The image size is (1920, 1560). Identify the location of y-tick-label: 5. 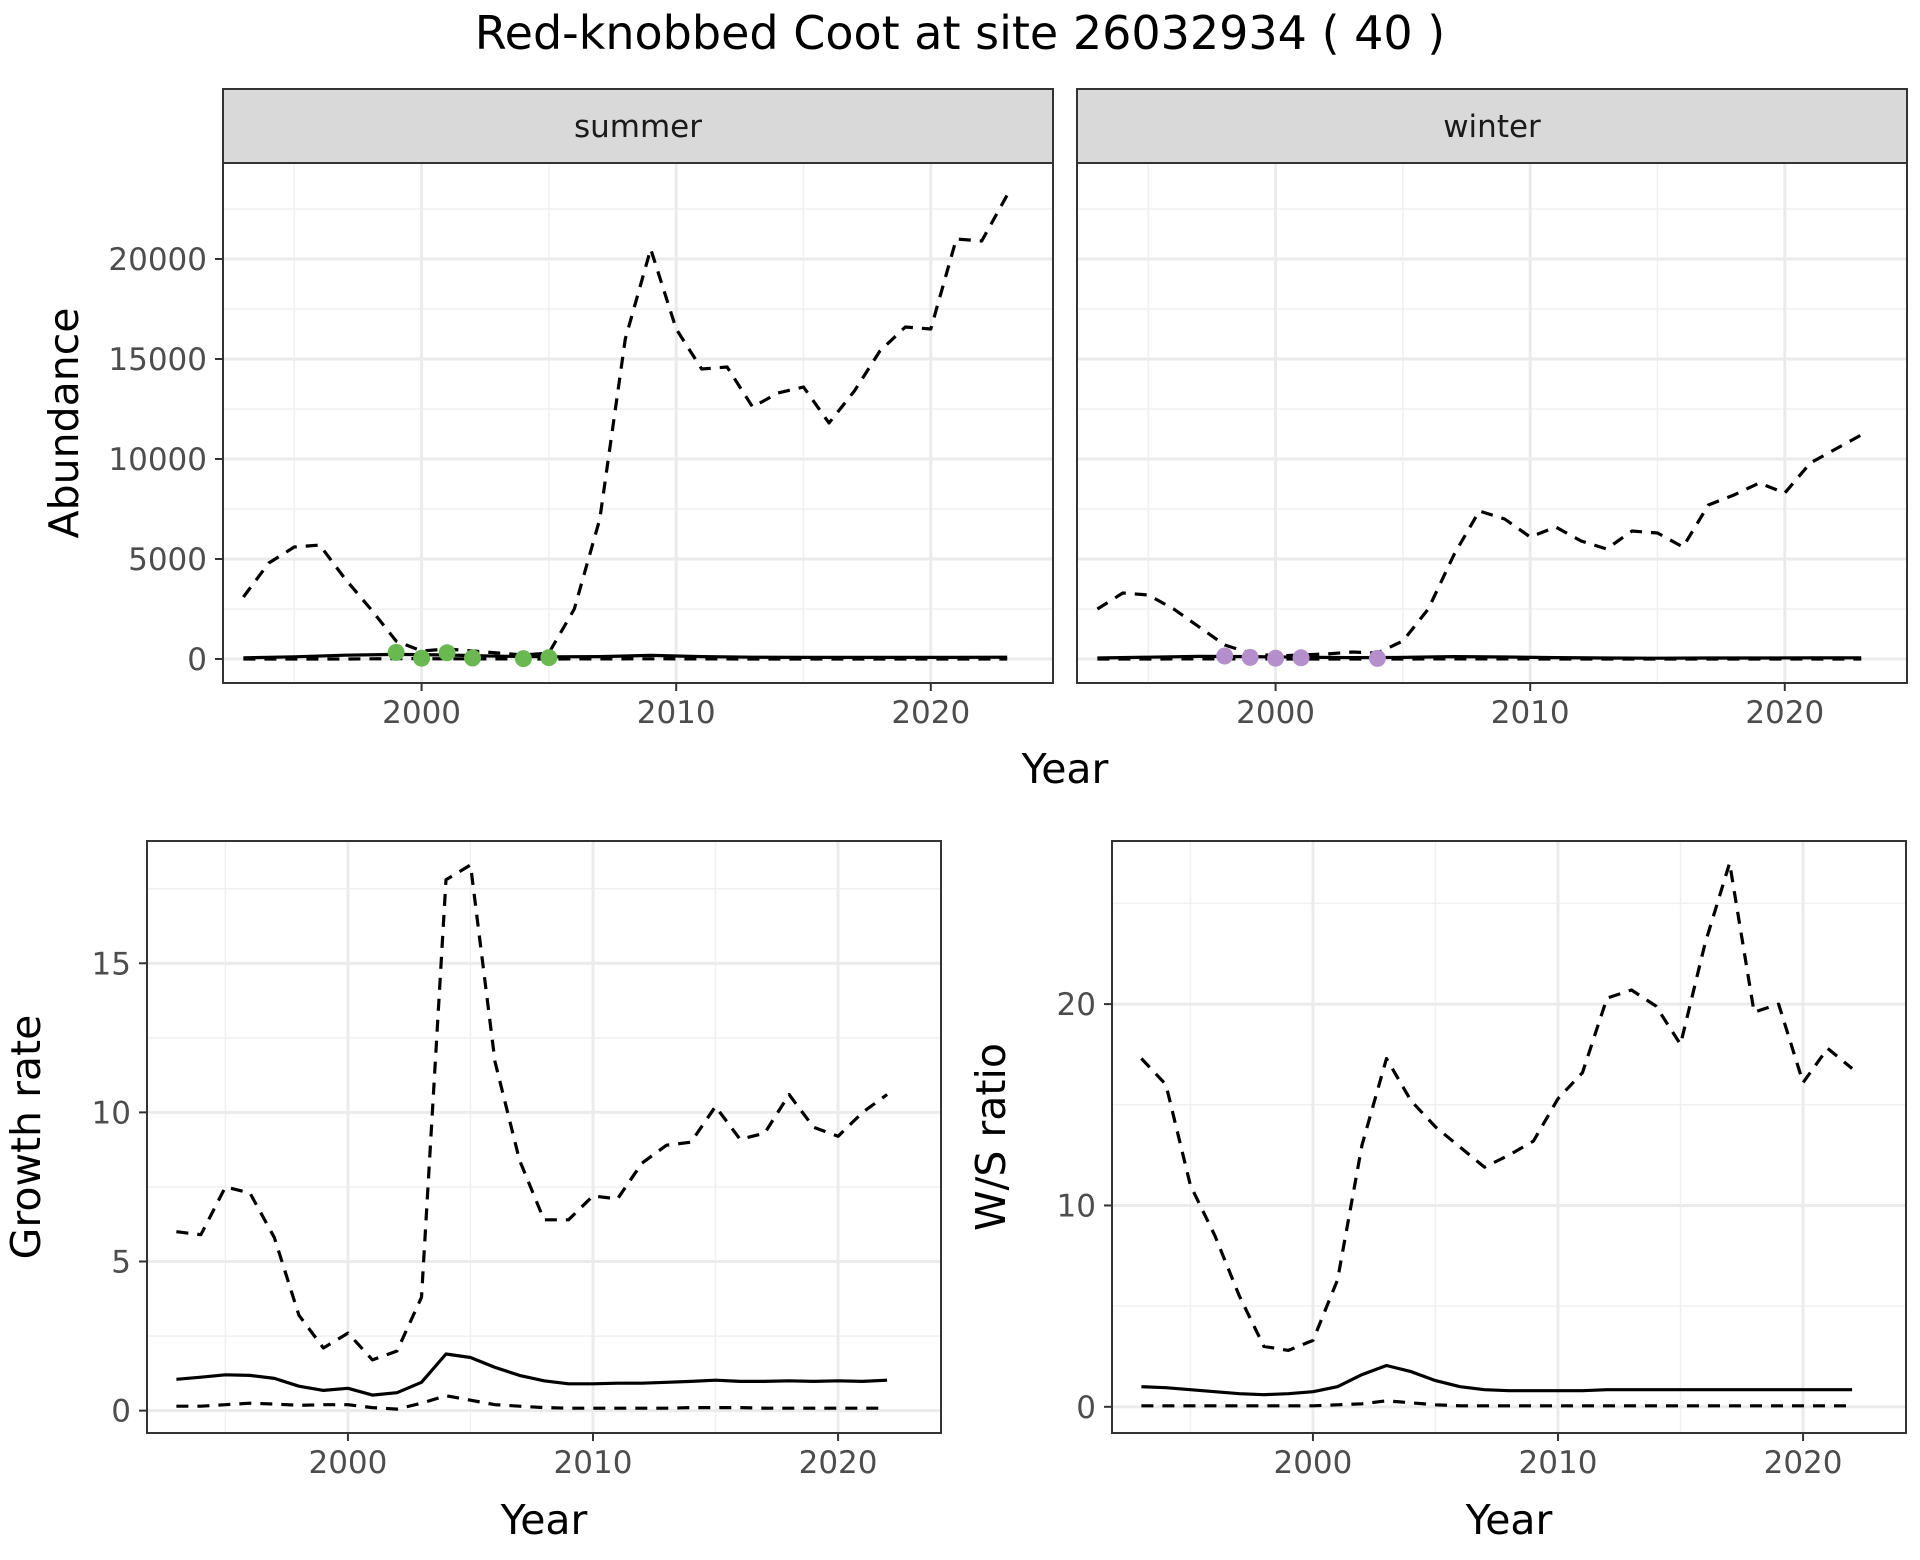
(121, 1263).